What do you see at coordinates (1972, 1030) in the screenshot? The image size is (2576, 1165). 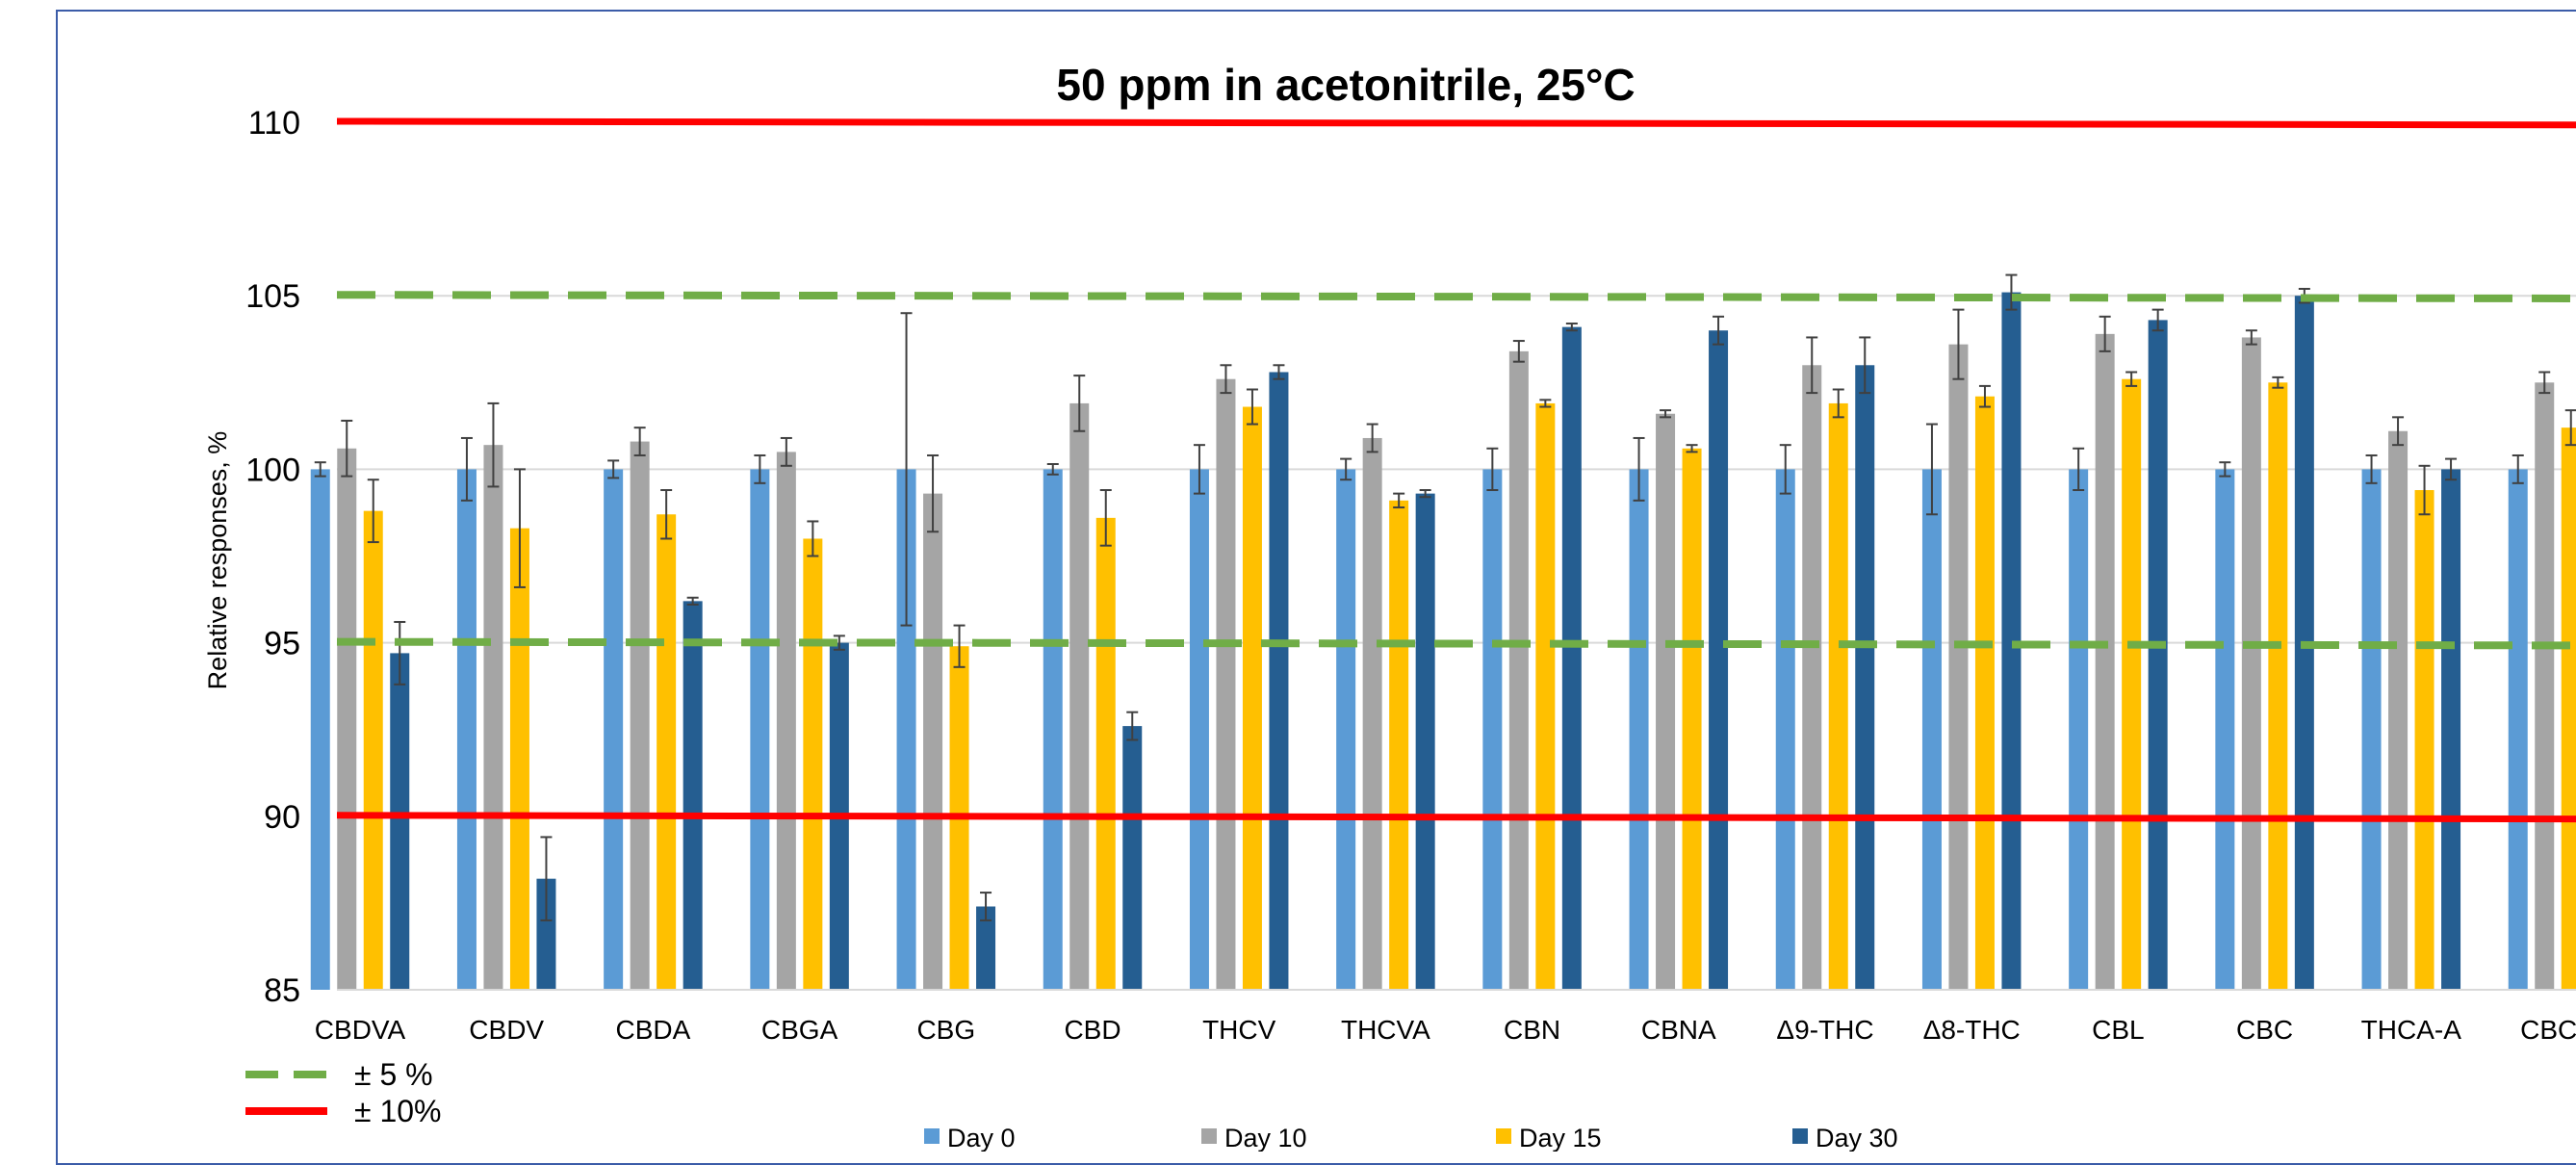 I see `x-category-label: Δ8-THC` at bounding box center [1972, 1030].